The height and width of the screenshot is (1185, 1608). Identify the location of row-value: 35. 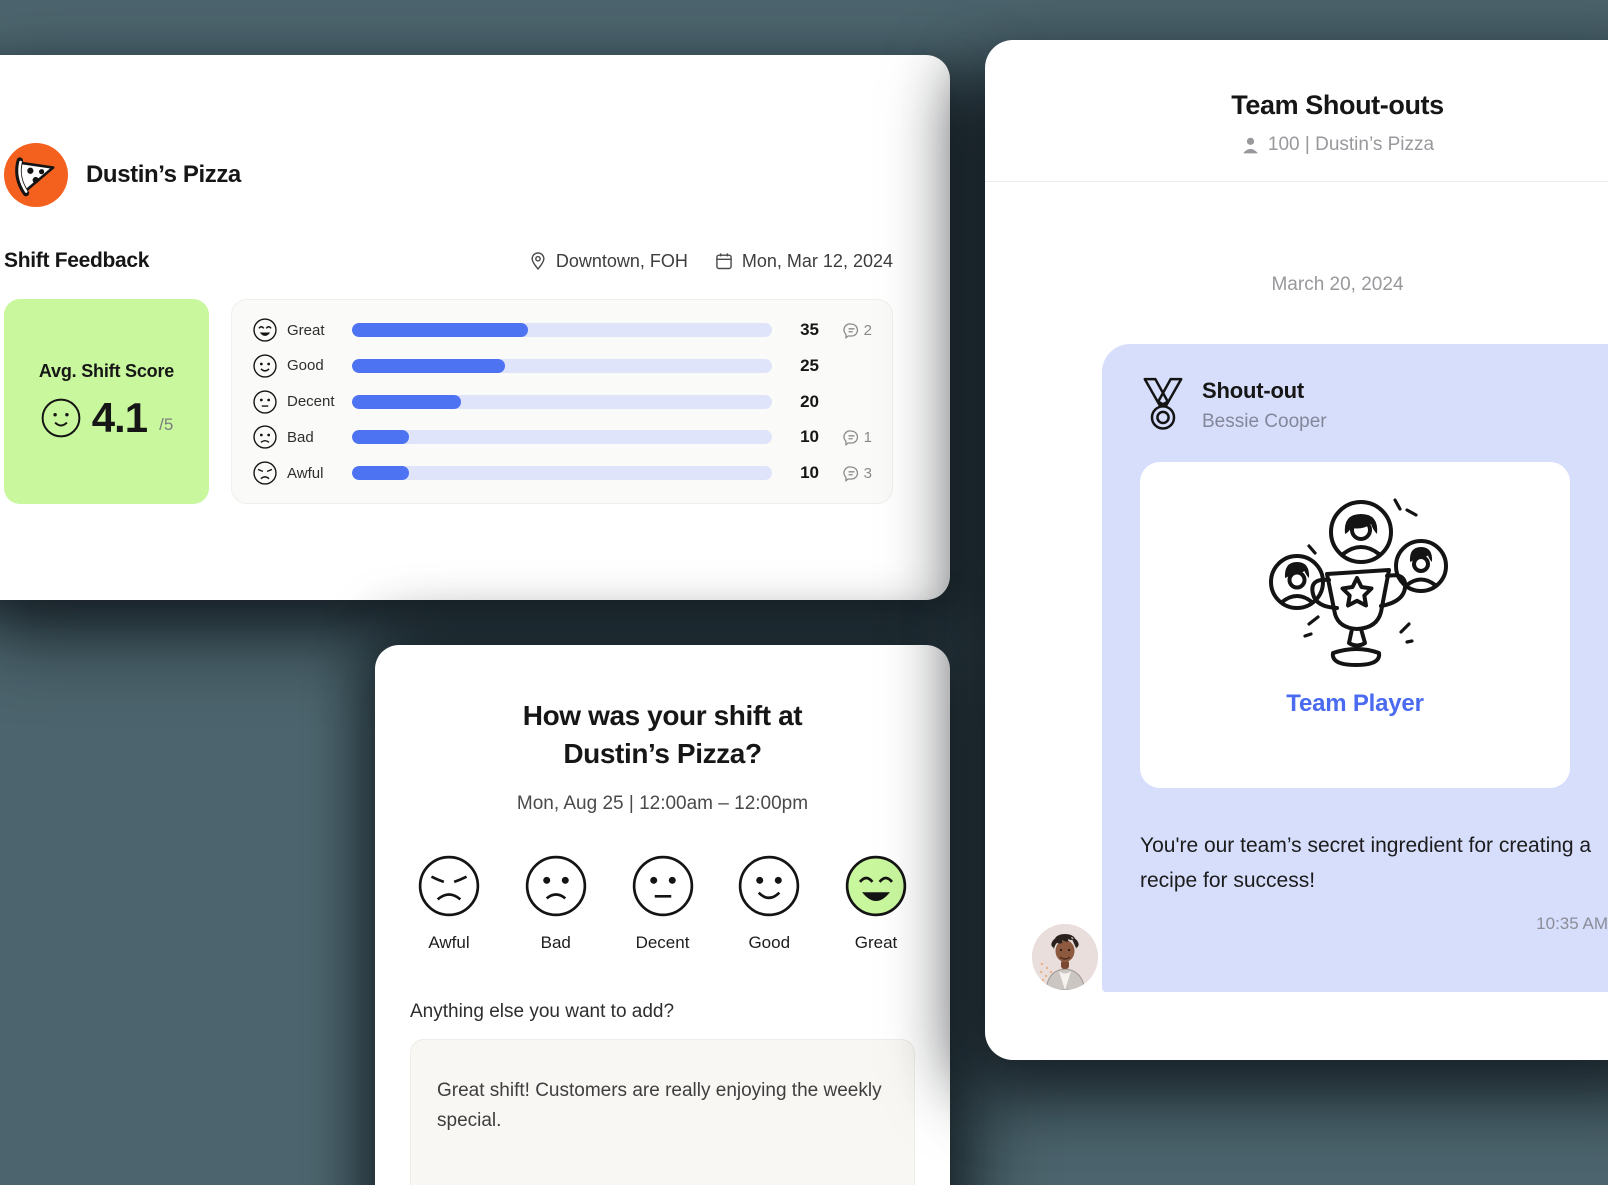
(809, 329).